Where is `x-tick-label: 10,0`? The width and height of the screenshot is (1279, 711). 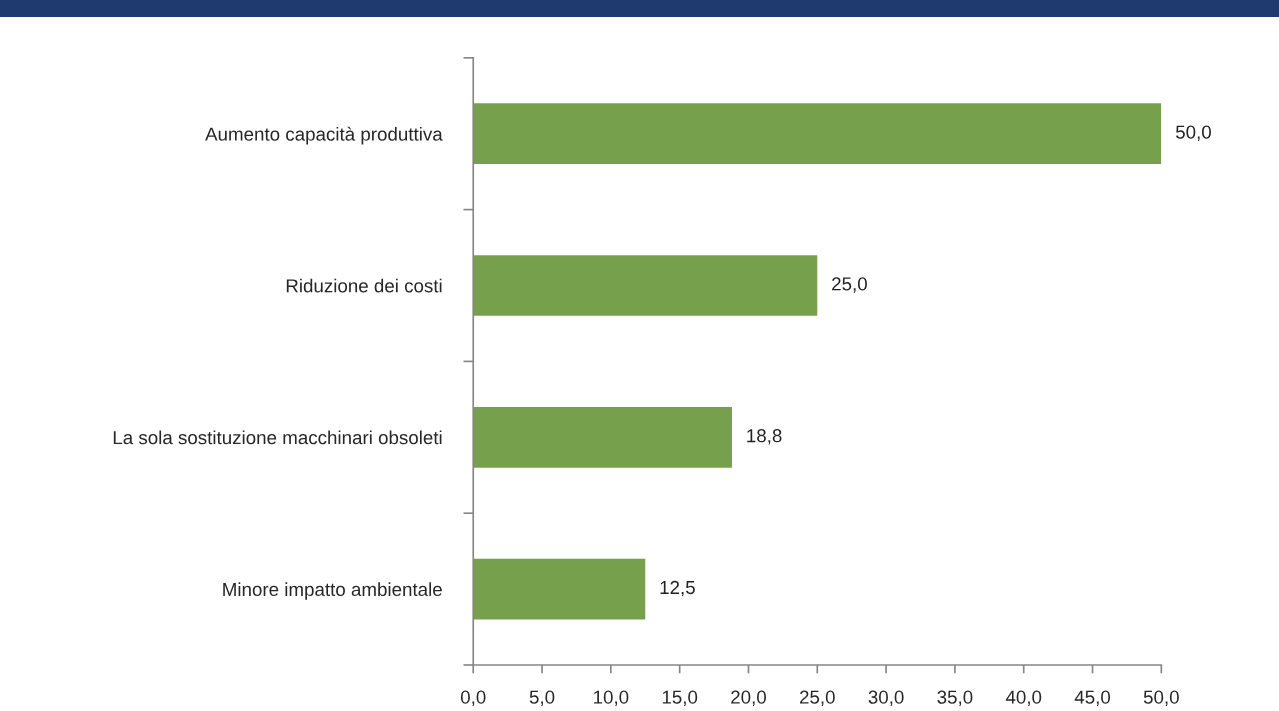
x-tick-label: 10,0 is located at coordinates (611, 698).